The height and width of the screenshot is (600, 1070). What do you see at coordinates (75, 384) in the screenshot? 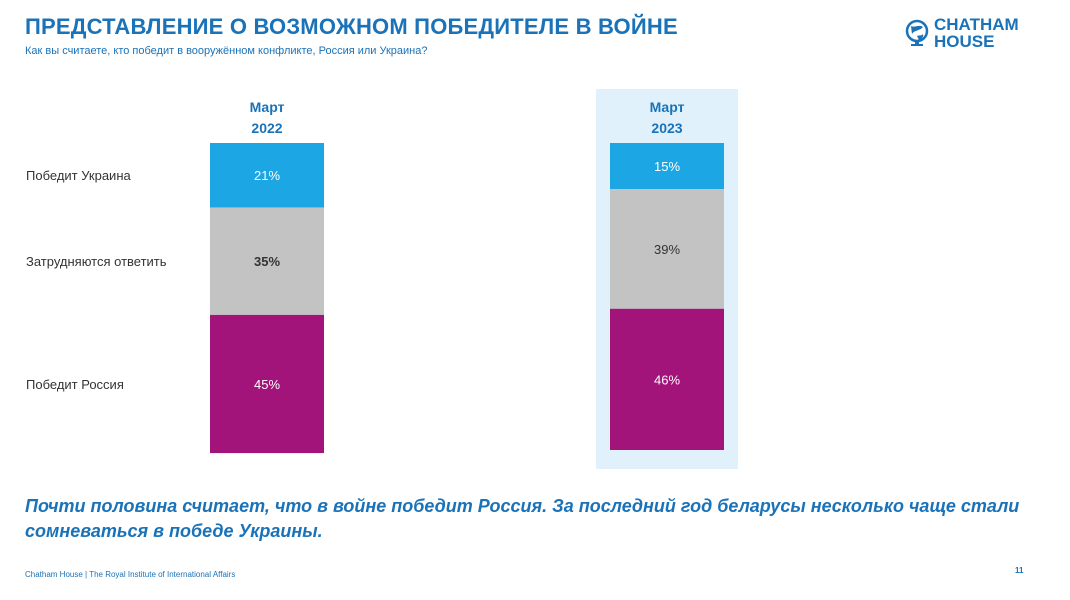
I see `series-label: Победит Россия` at bounding box center [75, 384].